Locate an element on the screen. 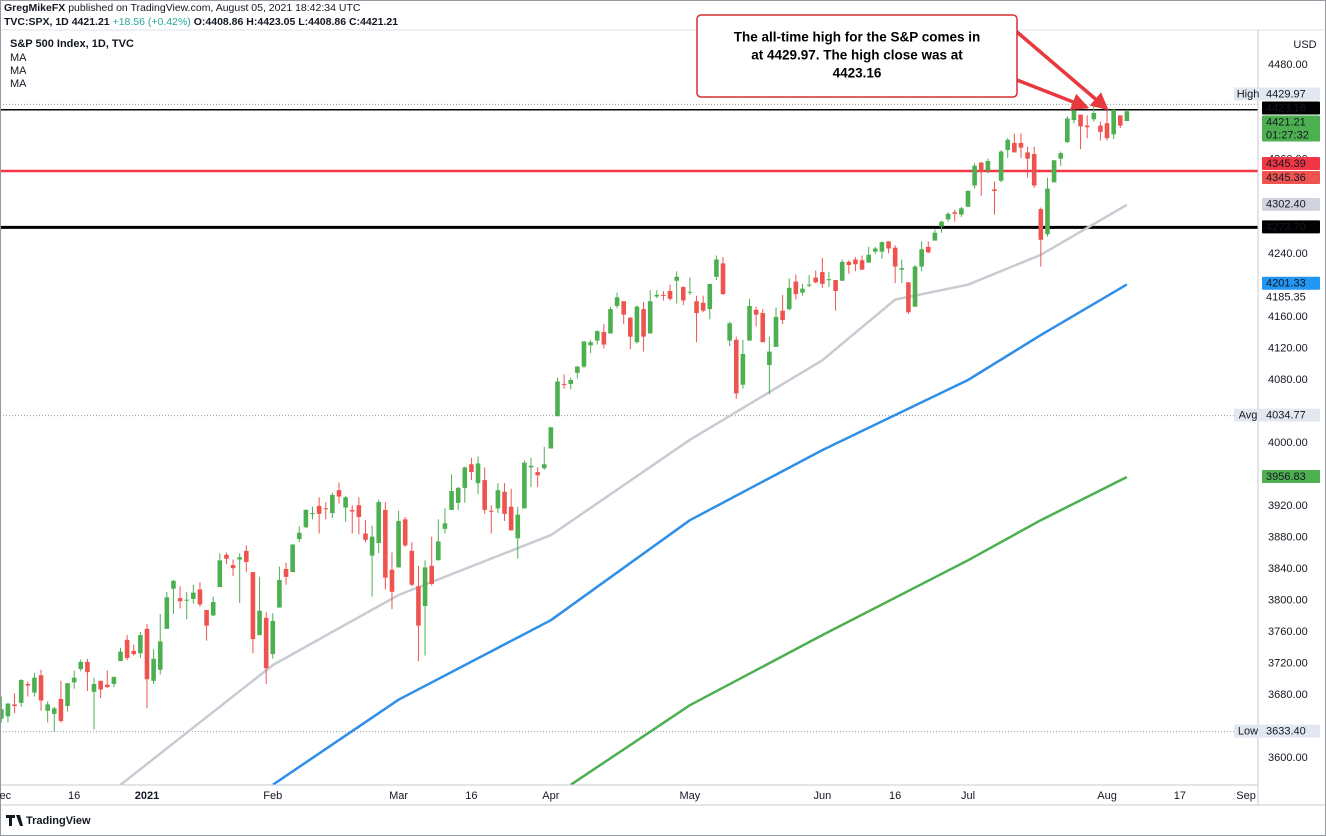 This screenshot has height=836, width=1326. symbol: TVC:SPX, 1D is located at coordinates (36, 22).